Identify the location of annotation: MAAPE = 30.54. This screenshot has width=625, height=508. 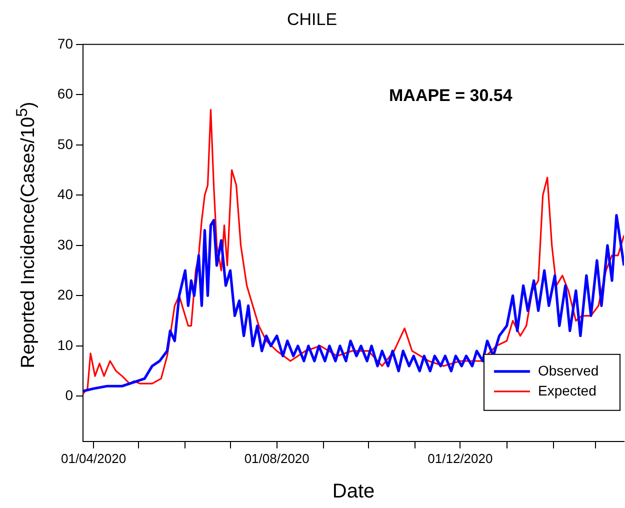
(451, 96).